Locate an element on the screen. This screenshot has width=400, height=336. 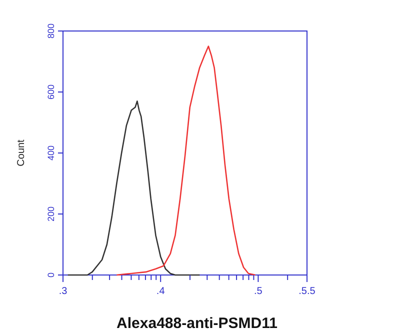
x-tick-label: .5.5 is located at coordinates (307, 291).